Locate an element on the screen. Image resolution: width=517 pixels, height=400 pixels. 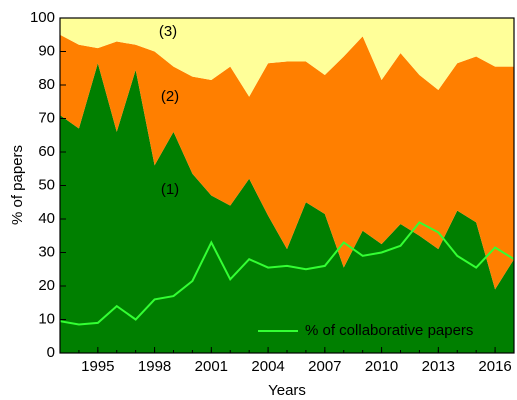
x-tick-label: 1998 is located at coordinates (154, 366).